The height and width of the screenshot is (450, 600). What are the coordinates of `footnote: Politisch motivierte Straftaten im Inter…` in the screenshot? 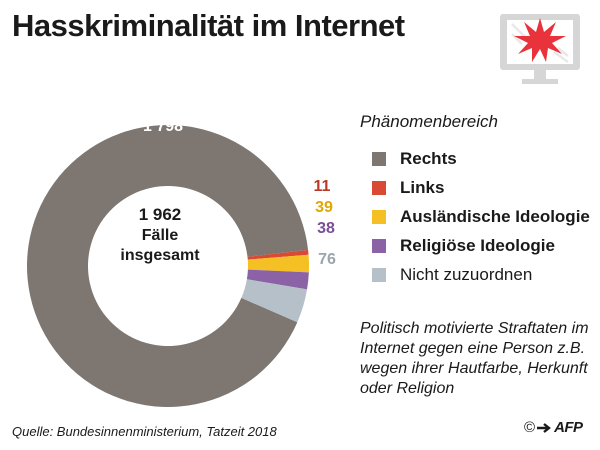 It's located at (474, 358).